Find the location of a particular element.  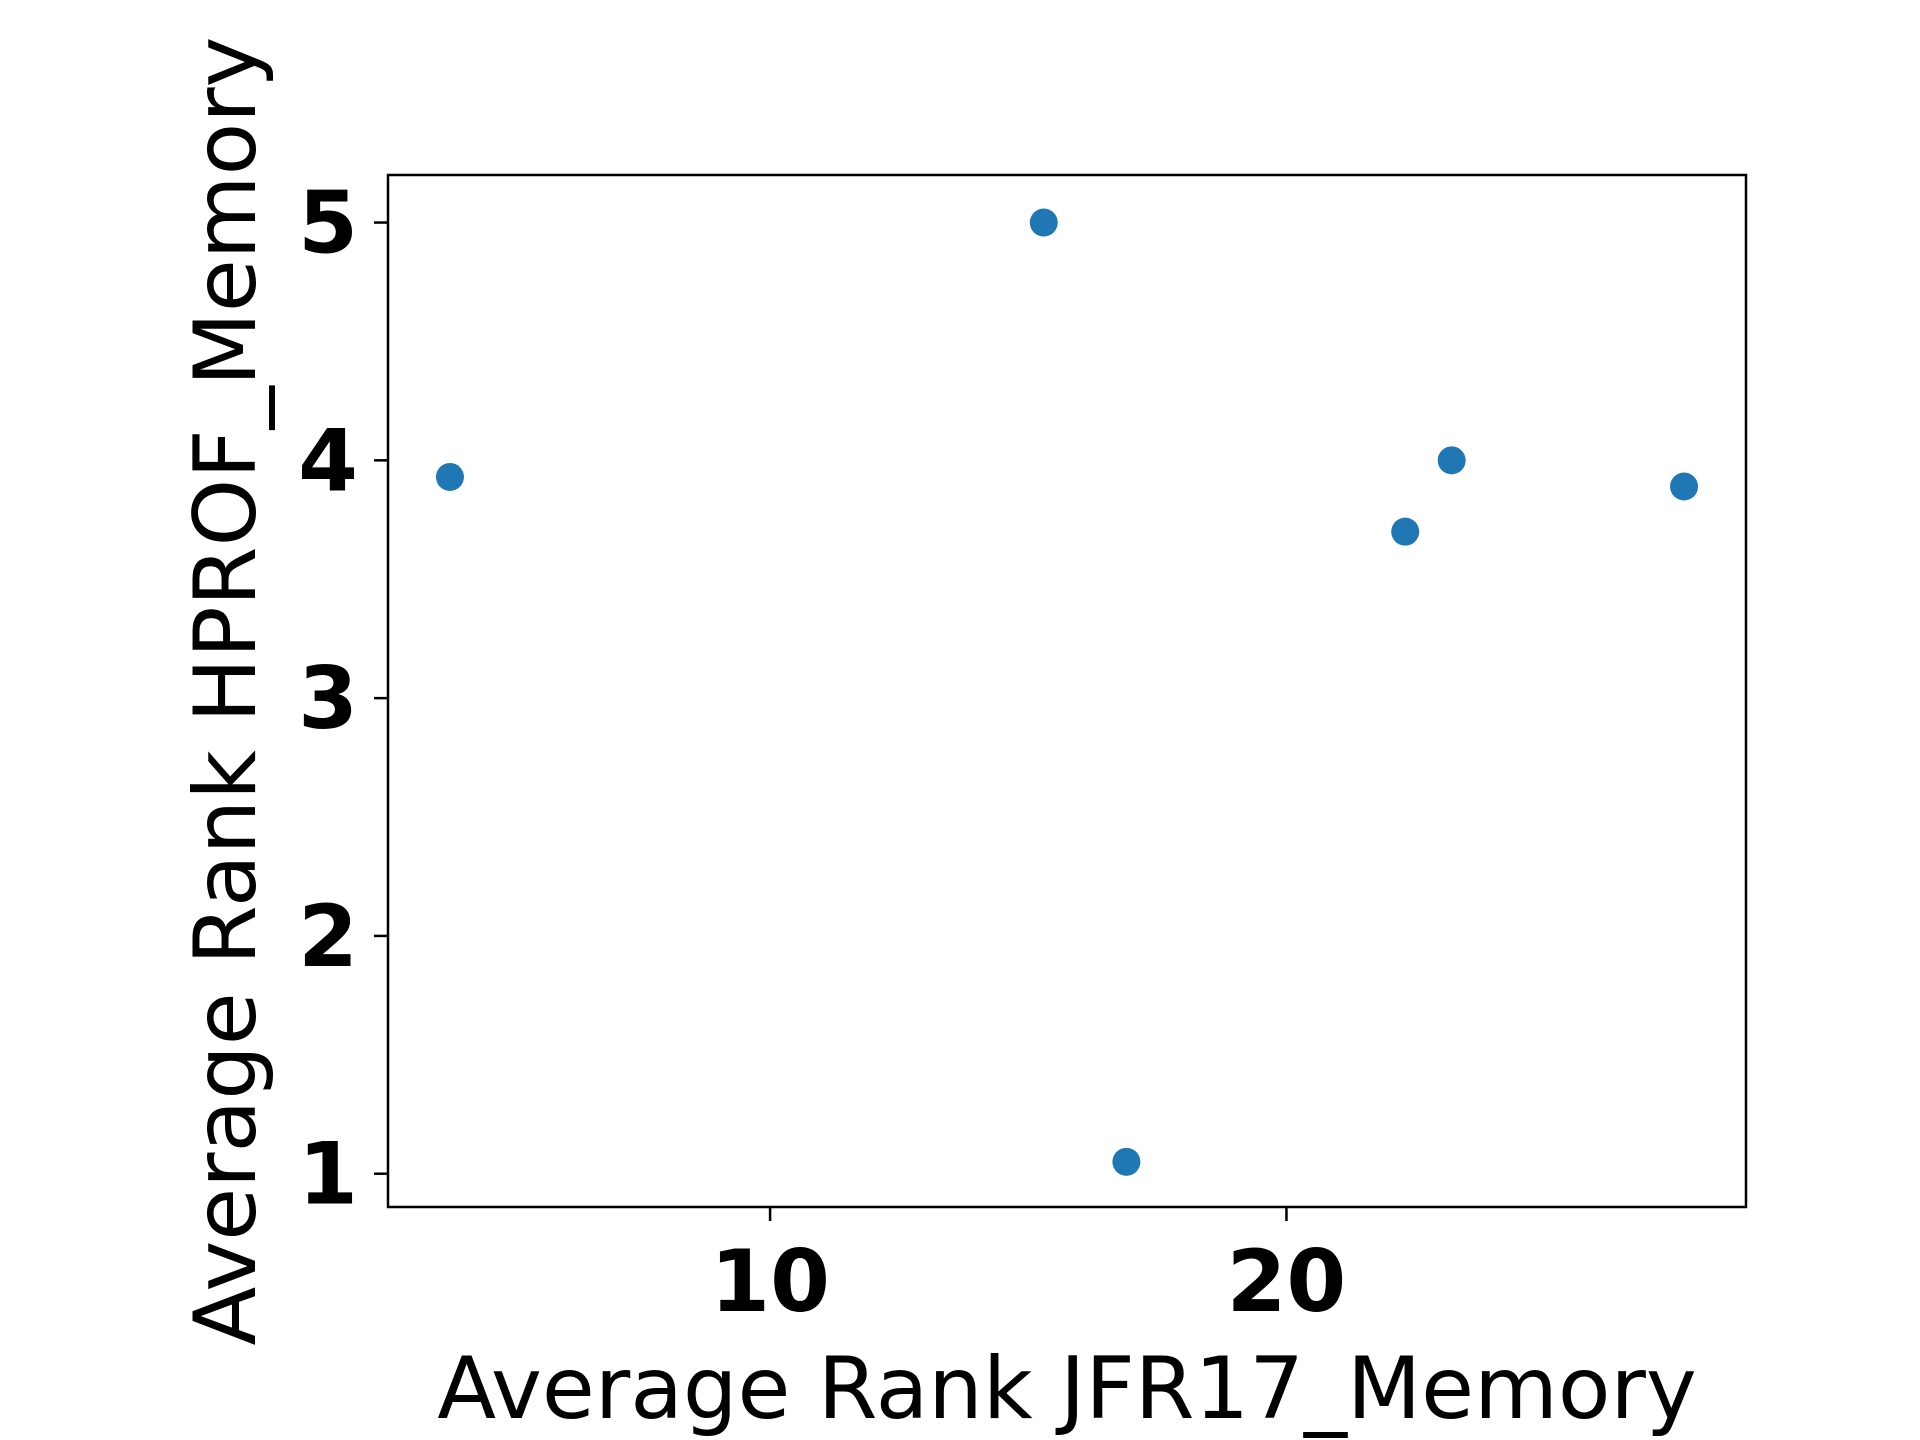

x-tick-label: 10 is located at coordinates (770, 1282).